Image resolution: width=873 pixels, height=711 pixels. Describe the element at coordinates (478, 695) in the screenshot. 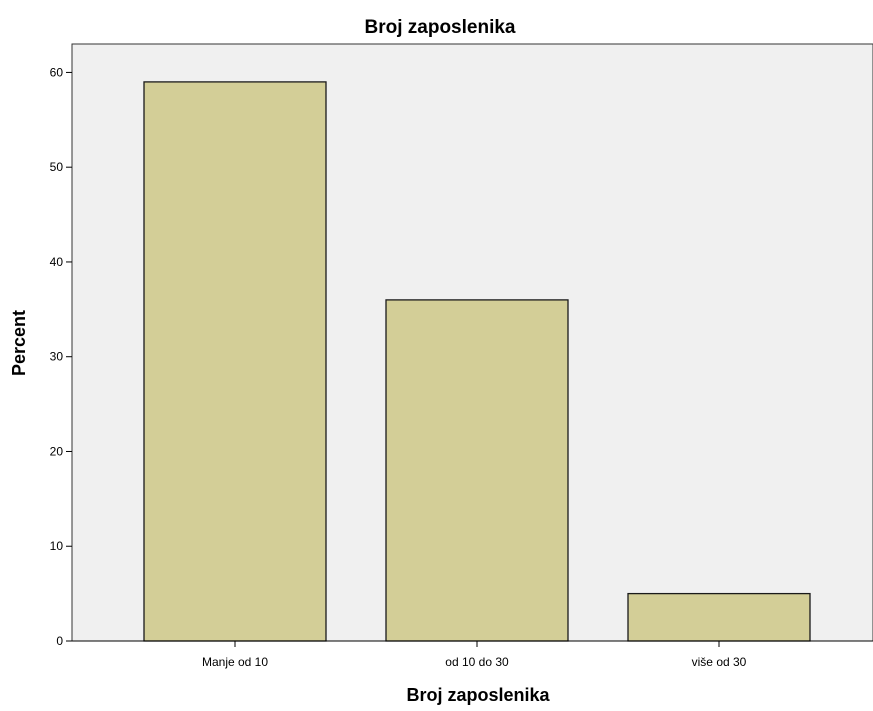

I see `x-axis-title: Broj zaposlenika` at that location.